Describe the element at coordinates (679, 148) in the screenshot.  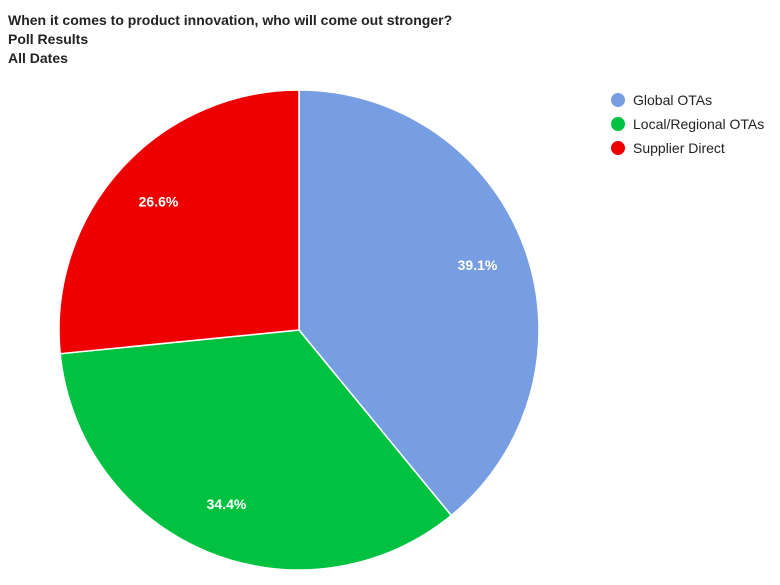
I see `legend-label: Supplier Direct` at that location.